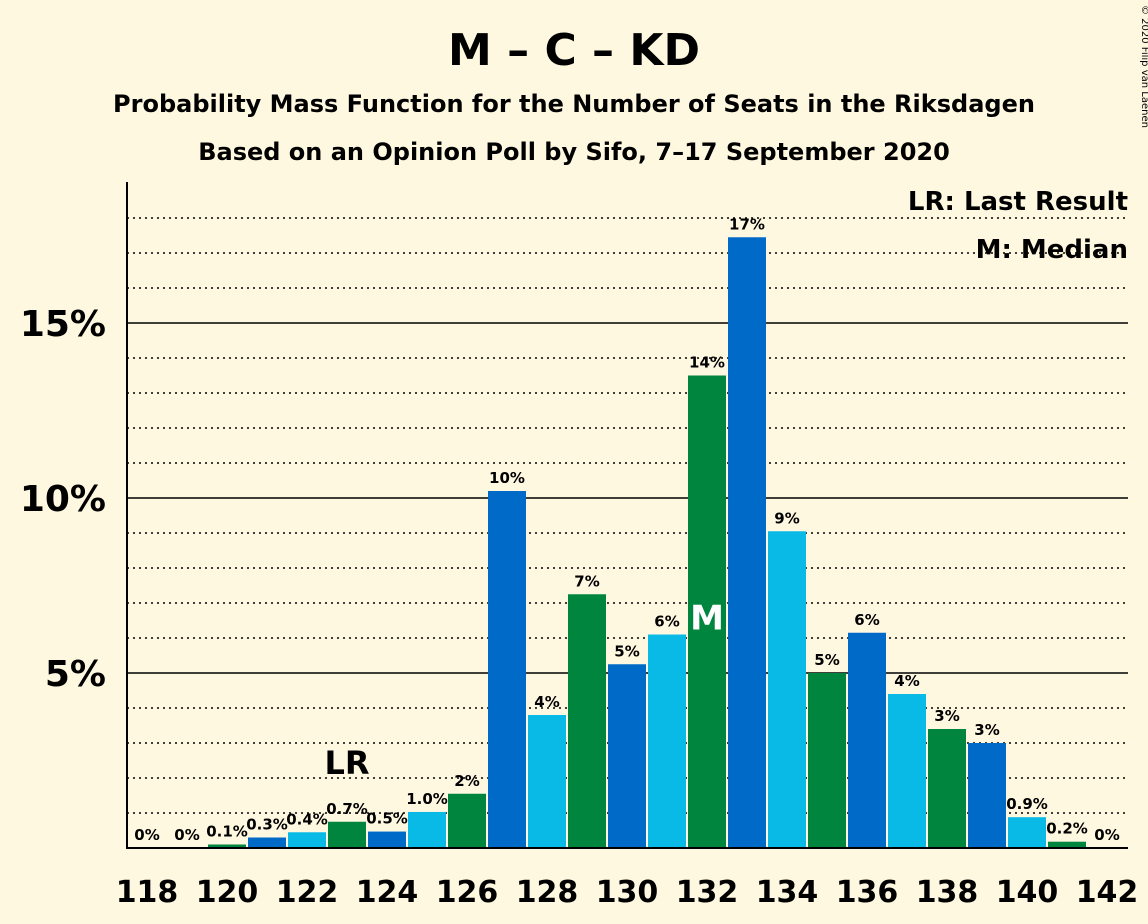 The width and height of the screenshot is (1148, 924). Describe the element at coordinates (467, 892) in the screenshot. I see `x-tick-label: 126` at that location.